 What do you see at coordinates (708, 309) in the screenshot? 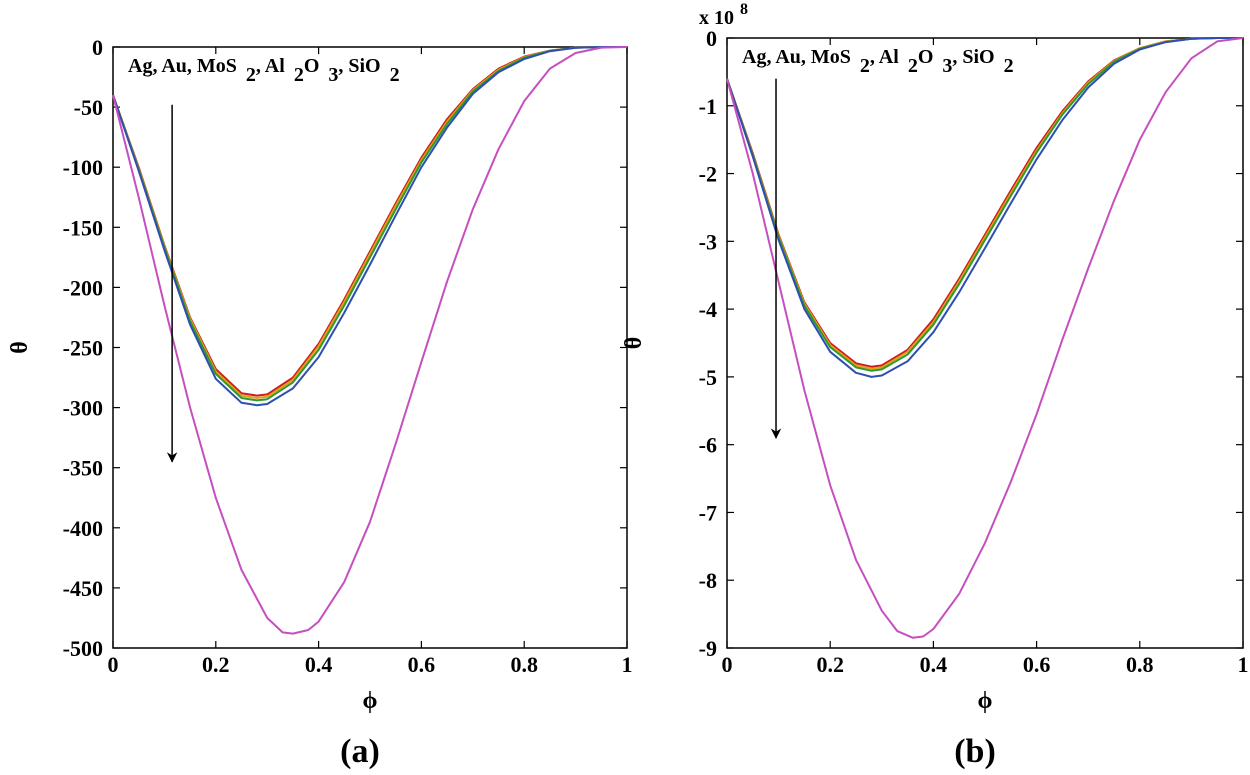
I see `y-tick-label: -4` at bounding box center [708, 309].